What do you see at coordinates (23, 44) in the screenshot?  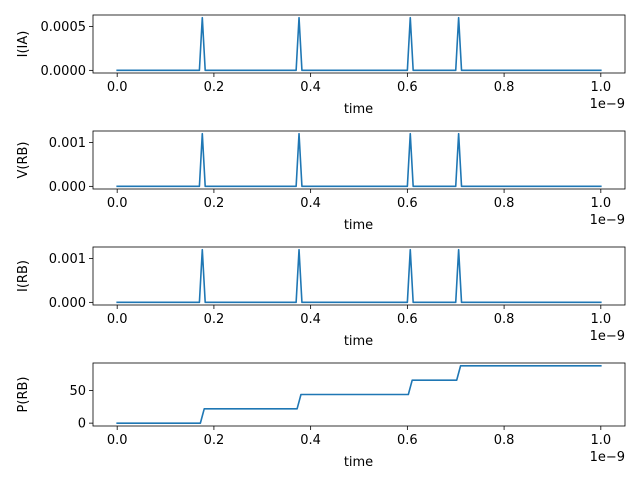 I see `y-axis-label: I(IA)` at bounding box center [23, 44].